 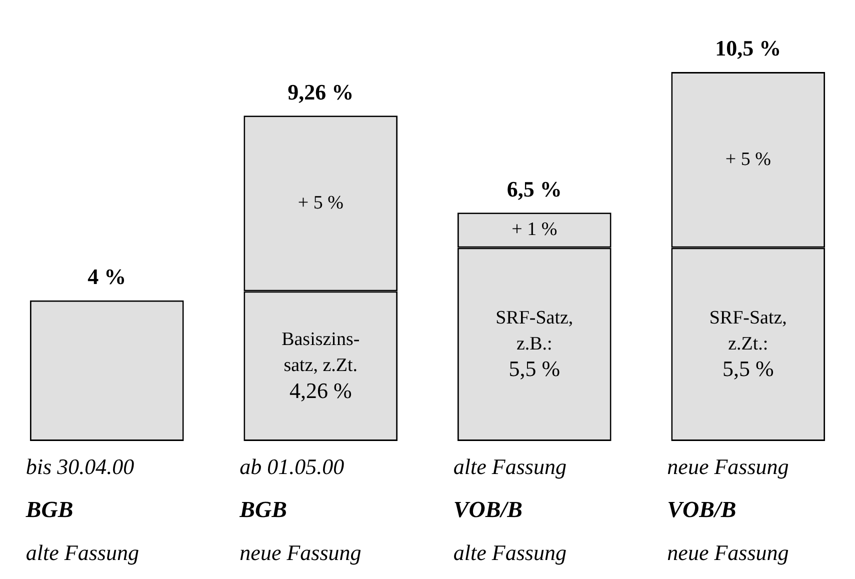 I want to click on x-tick-label: neue Fassung VOB/B neue Fassung, so click(x=728, y=509).